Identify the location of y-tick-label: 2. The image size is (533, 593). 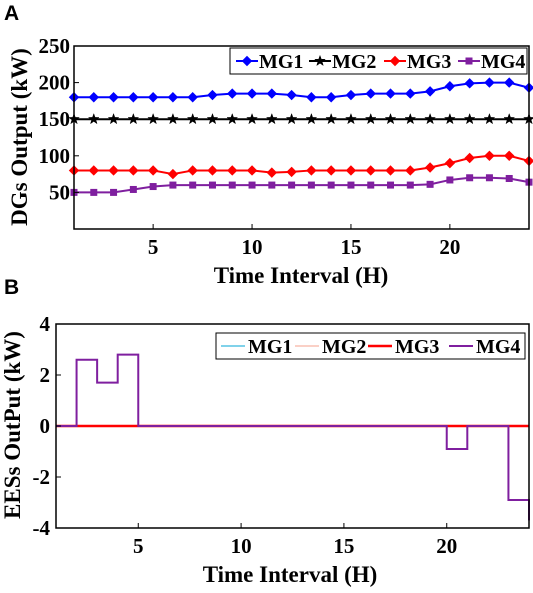
(45, 375).